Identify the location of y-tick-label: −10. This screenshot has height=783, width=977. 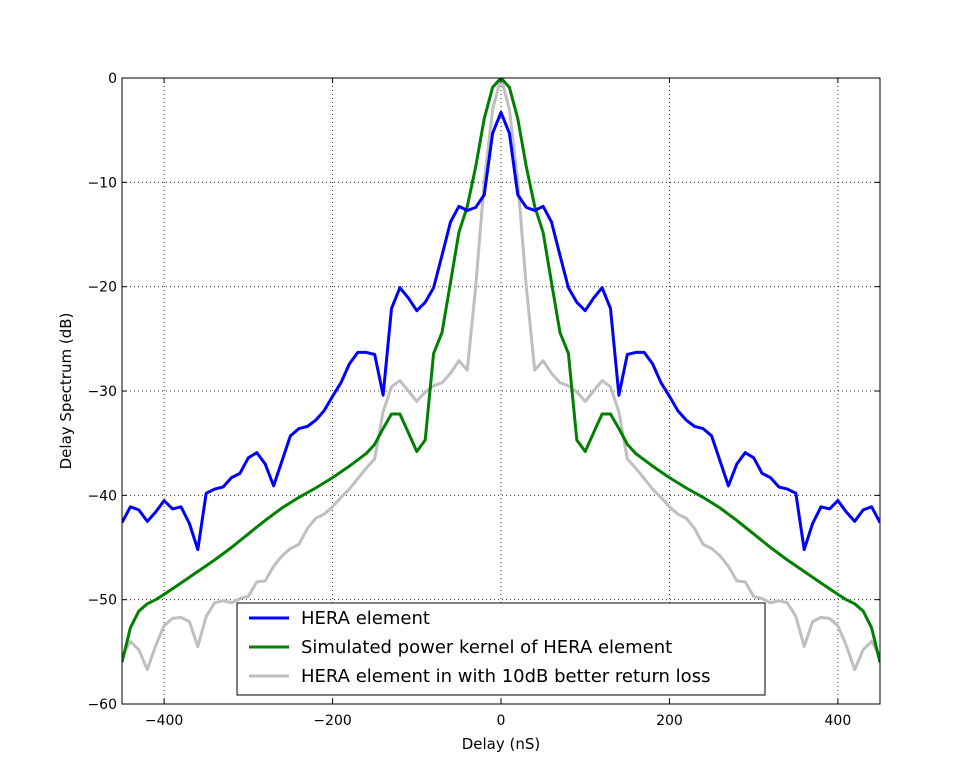
(102, 183).